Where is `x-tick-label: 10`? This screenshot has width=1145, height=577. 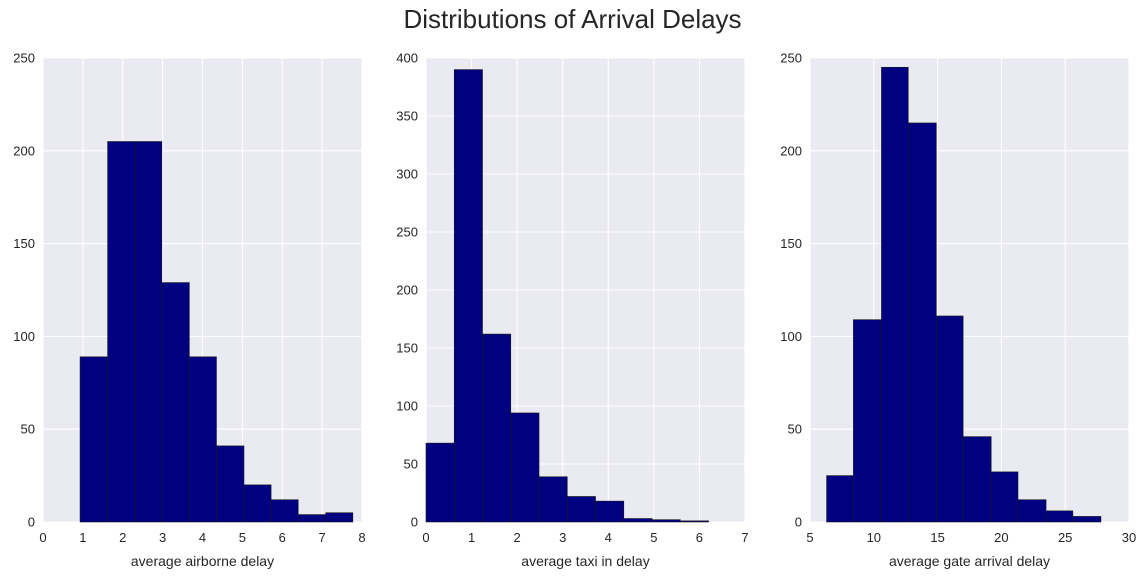
x-tick-label: 10 is located at coordinates (874, 537).